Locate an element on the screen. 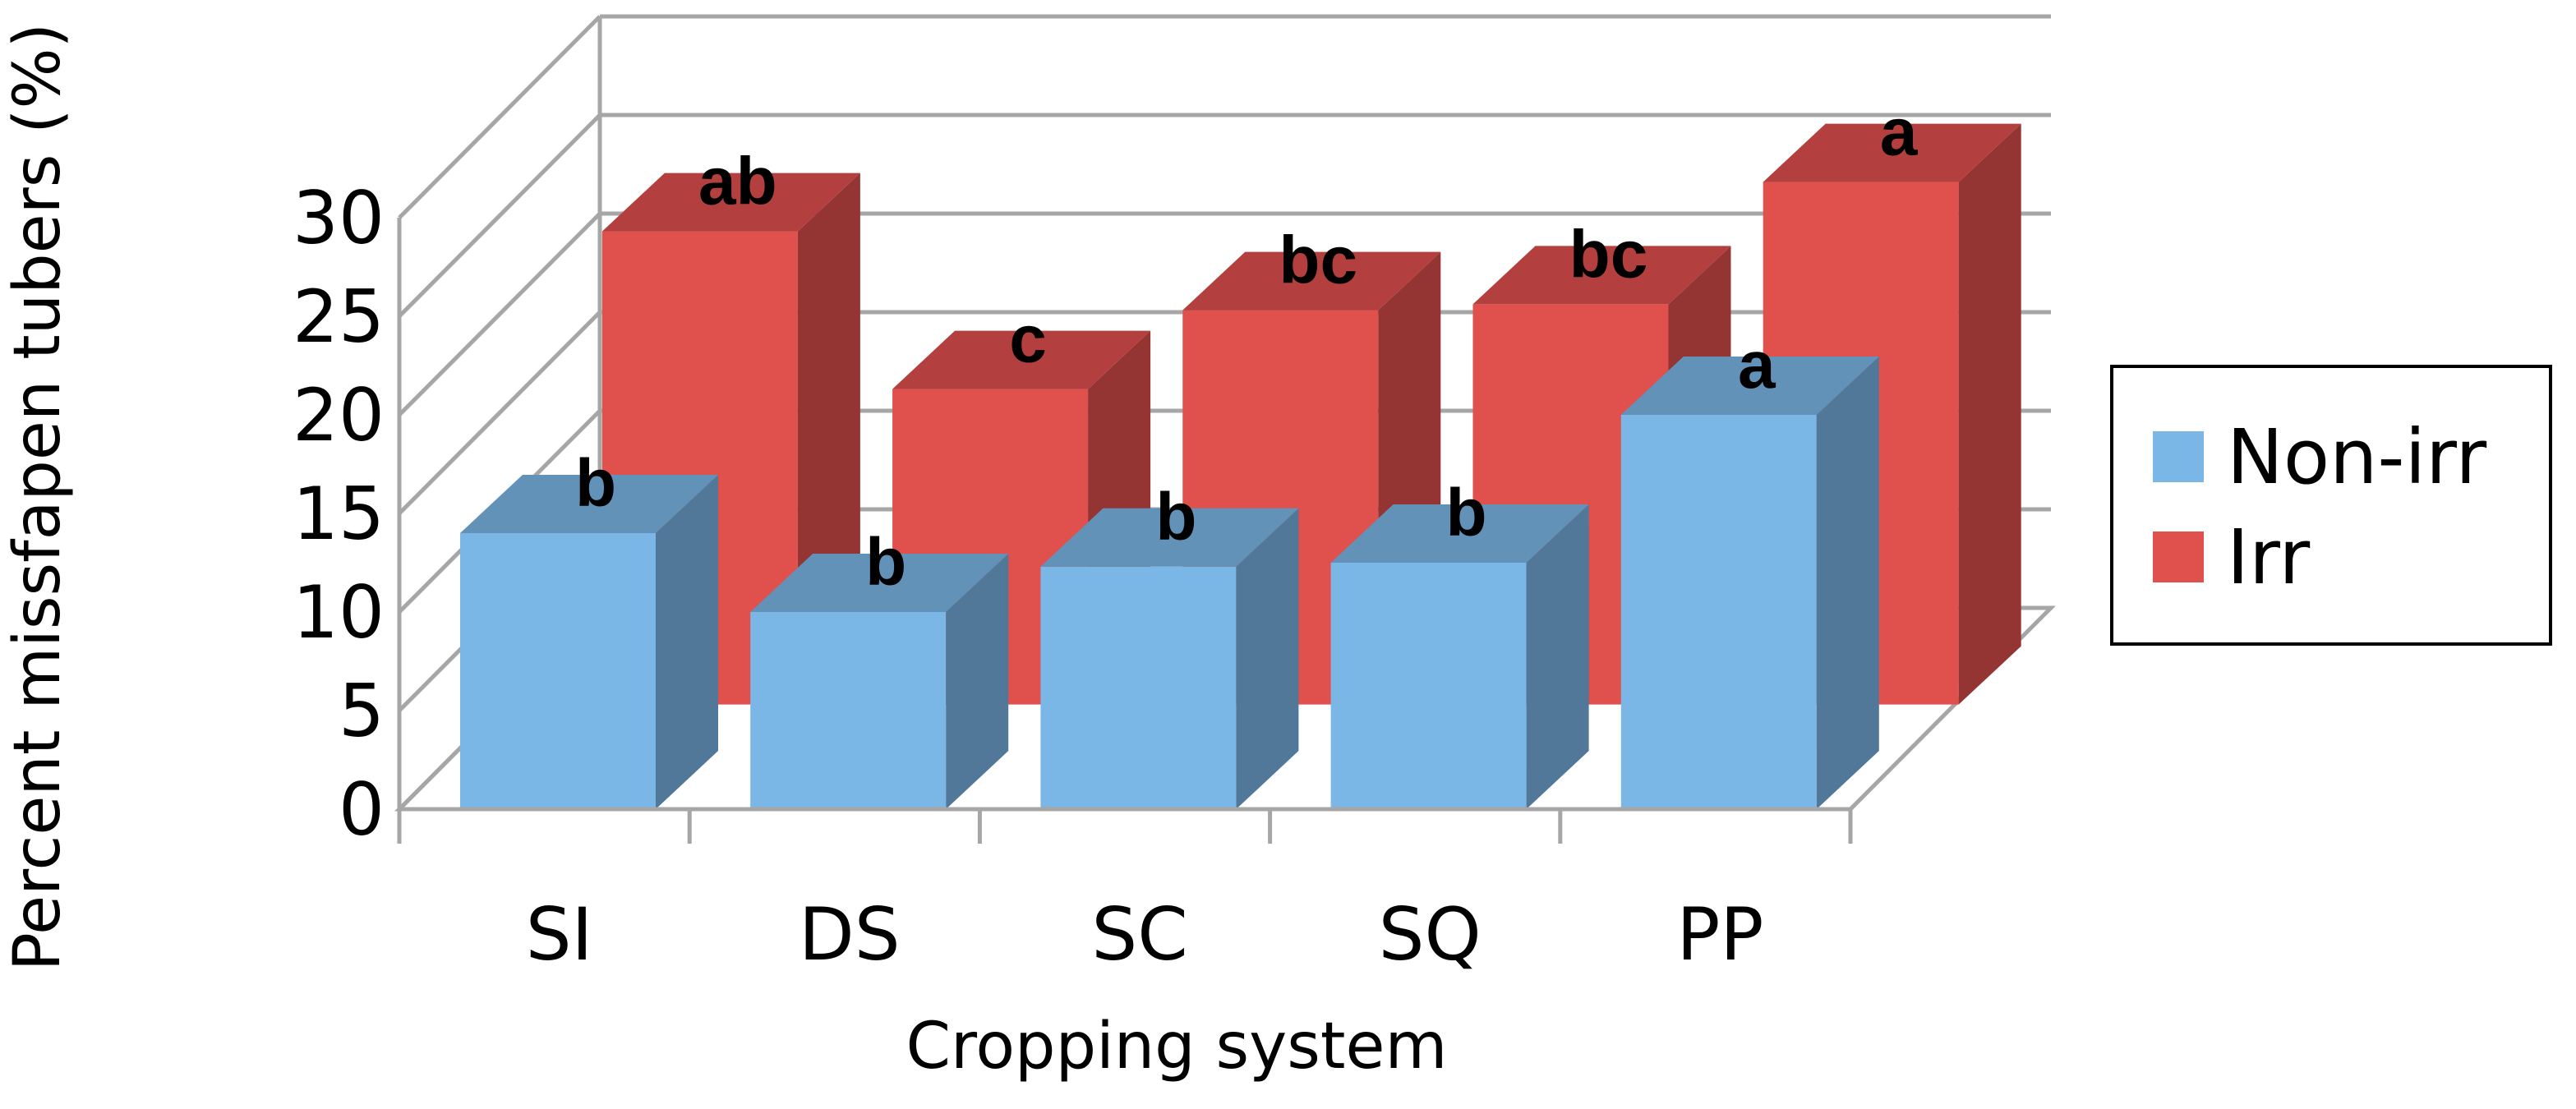 This screenshot has width=2576, height=1109. y-tick-label: 25 is located at coordinates (339, 316).